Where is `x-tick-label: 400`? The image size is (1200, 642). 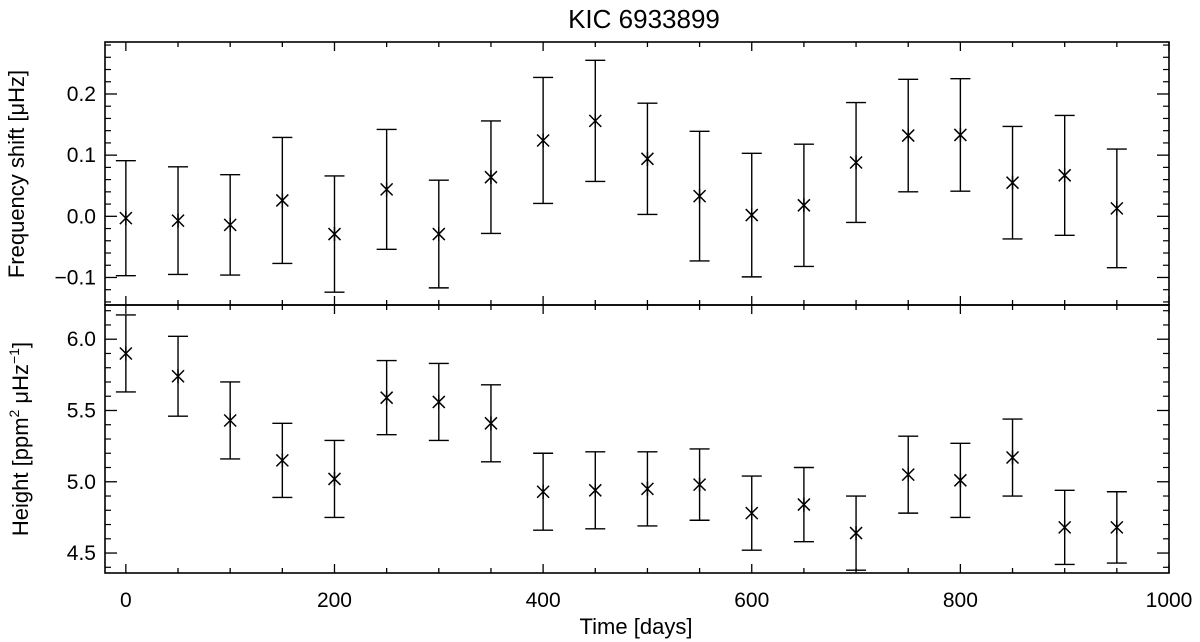 x-tick-label: 400 is located at coordinates (543, 600).